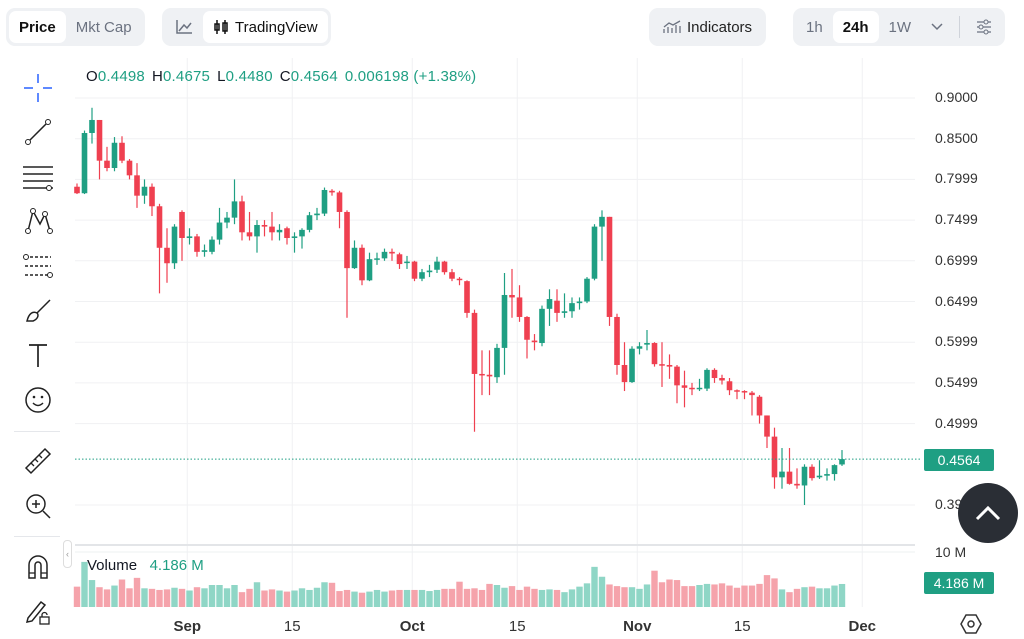 Image resolution: width=1024 pixels, height=639 pixels. What do you see at coordinates (38, 611) in the screenshot?
I see `lock-drawings-tool` at bounding box center [38, 611].